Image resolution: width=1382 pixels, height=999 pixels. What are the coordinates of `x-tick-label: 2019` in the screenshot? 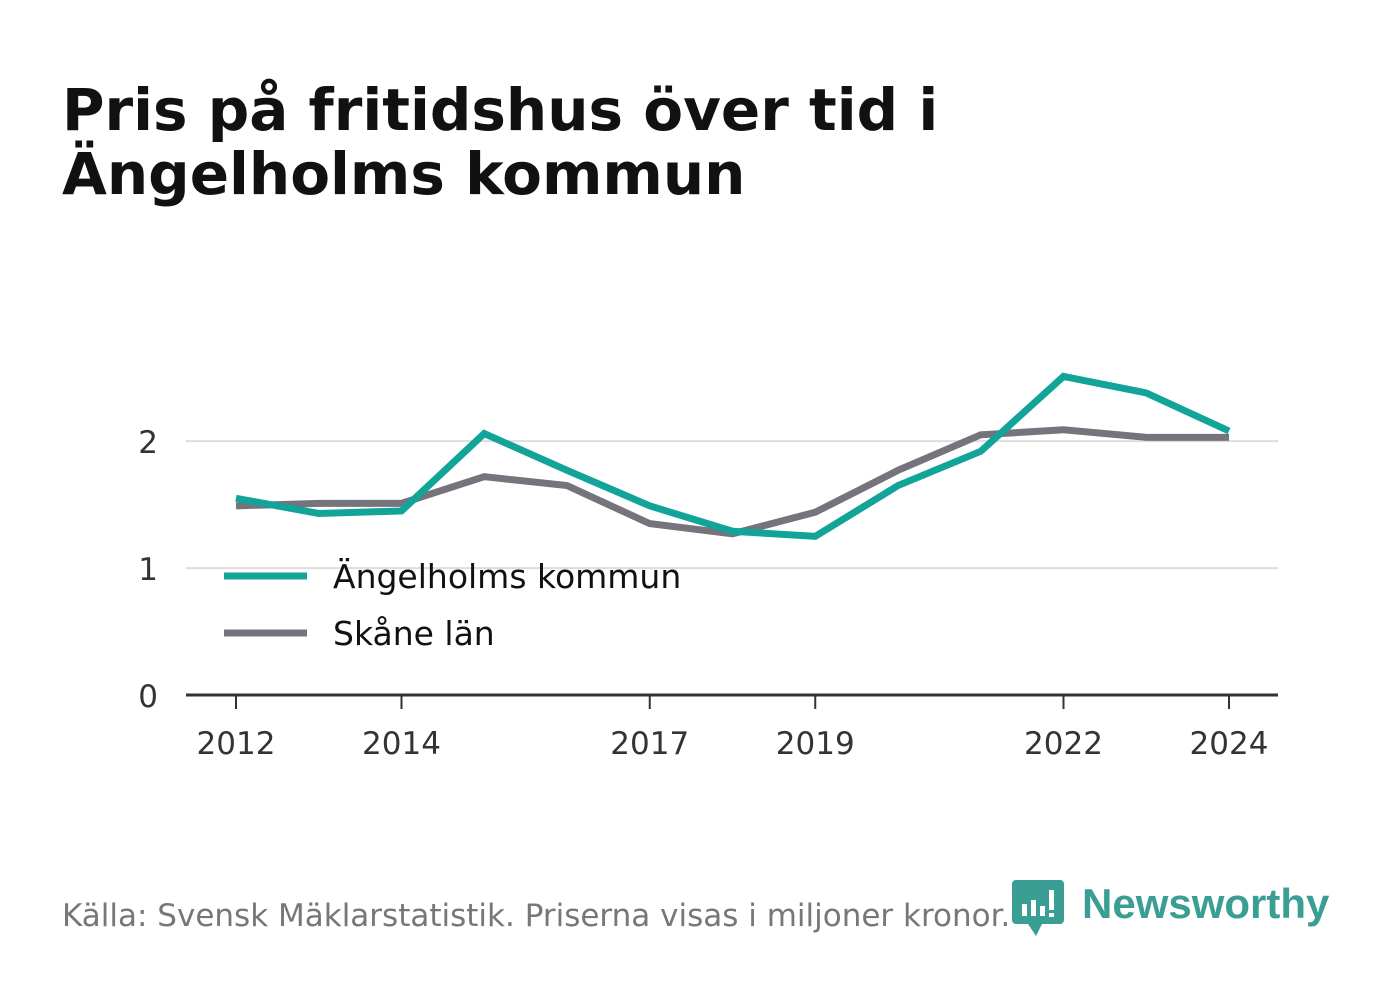 It's located at (815, 744).